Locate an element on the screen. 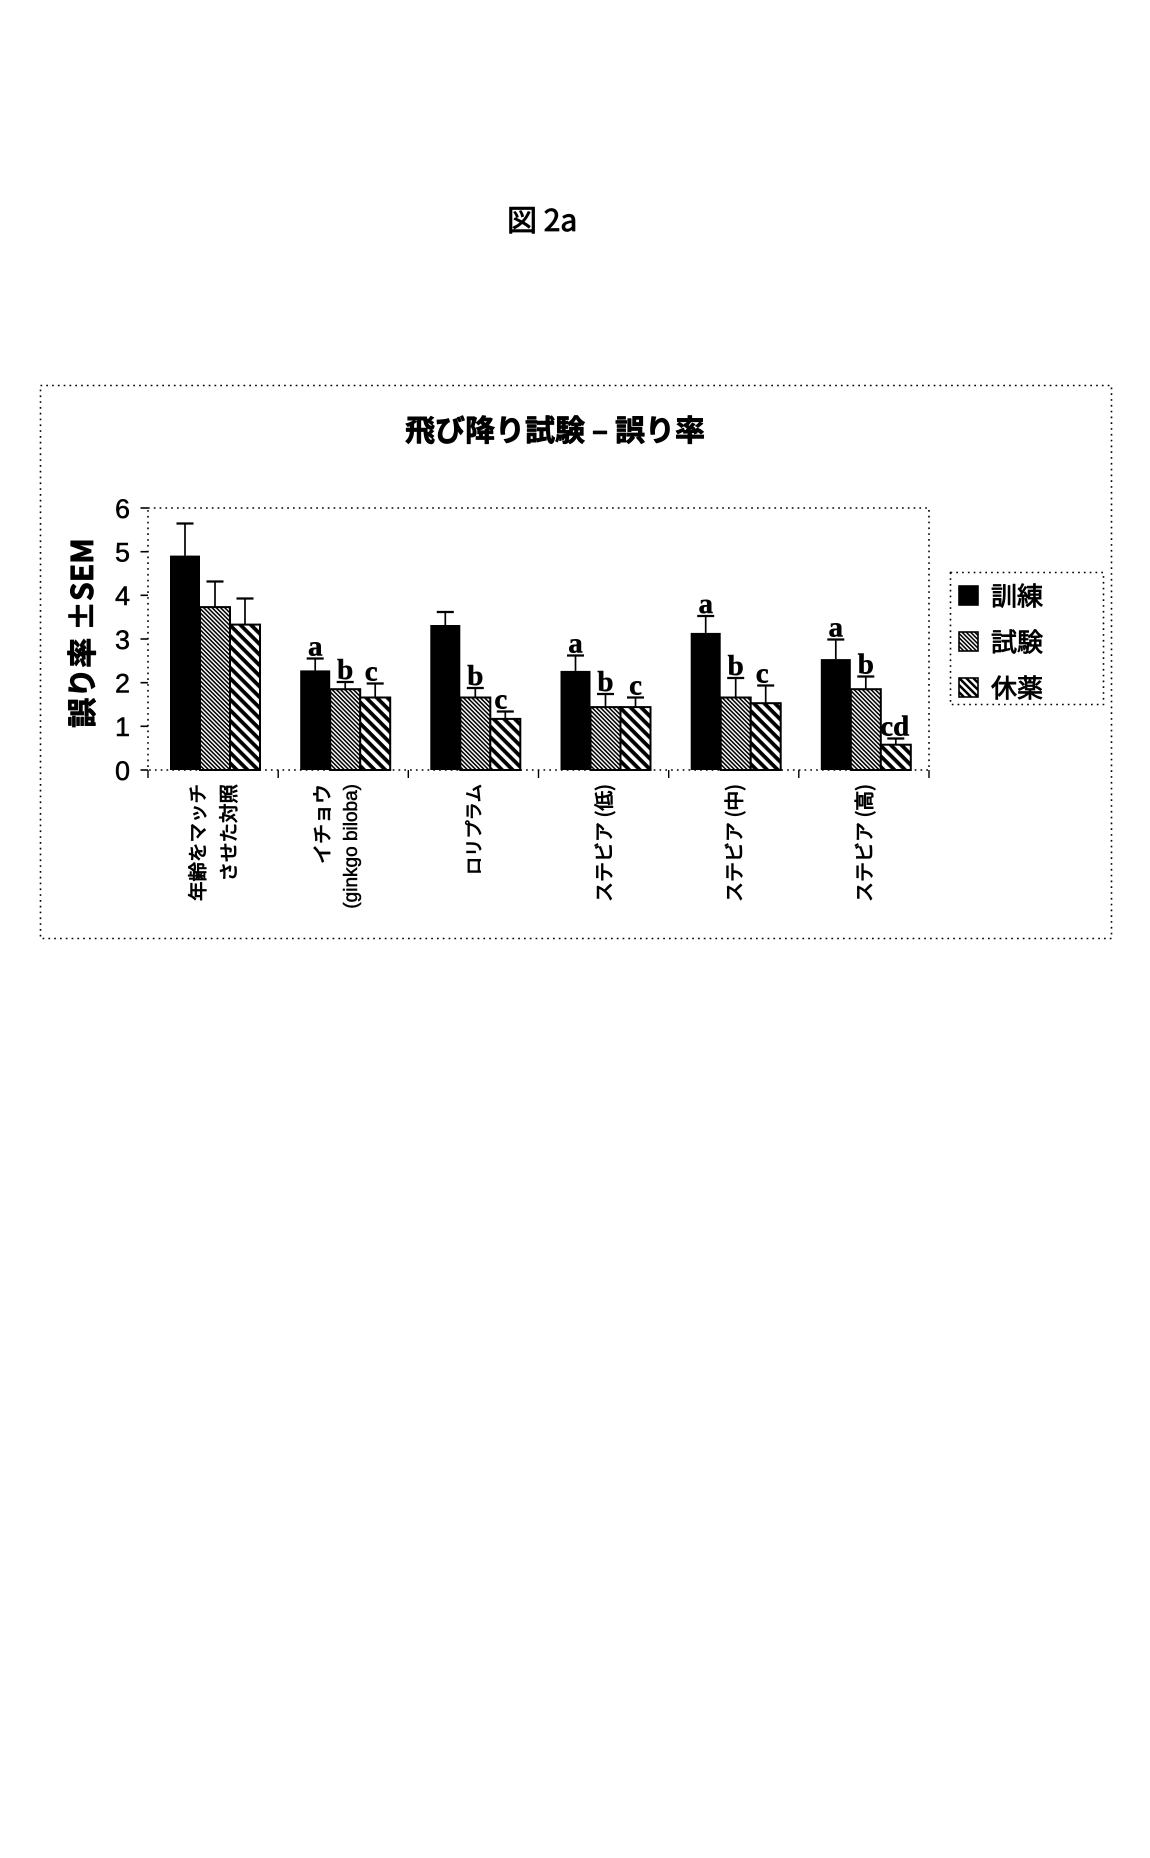 The image size is (1150, 1858). svg-text: 4 is located at coordinates (122, 596).